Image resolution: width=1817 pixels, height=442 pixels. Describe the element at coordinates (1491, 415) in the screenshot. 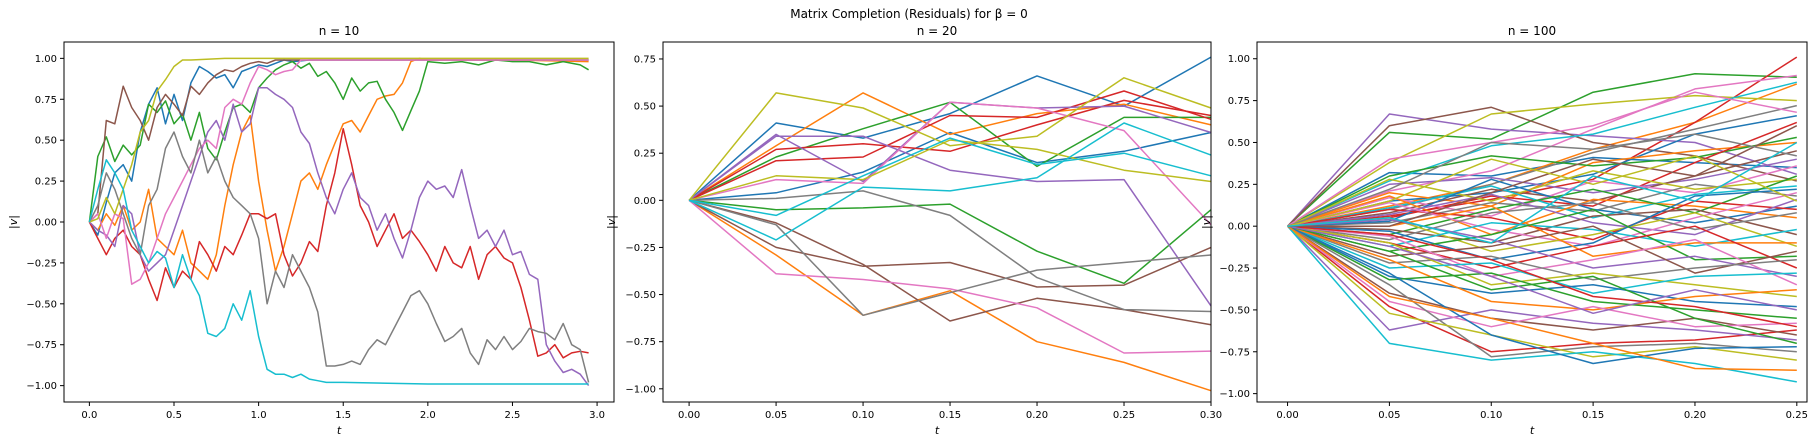

I see `x-tick-label: 0.10` at that location.